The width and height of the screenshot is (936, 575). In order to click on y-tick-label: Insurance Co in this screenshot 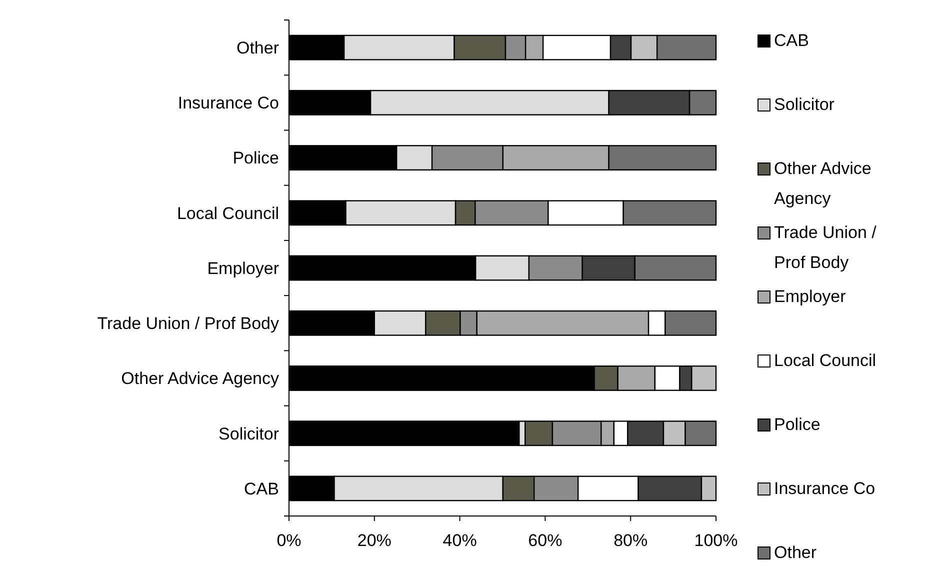, I will do `click(228, 103)`.